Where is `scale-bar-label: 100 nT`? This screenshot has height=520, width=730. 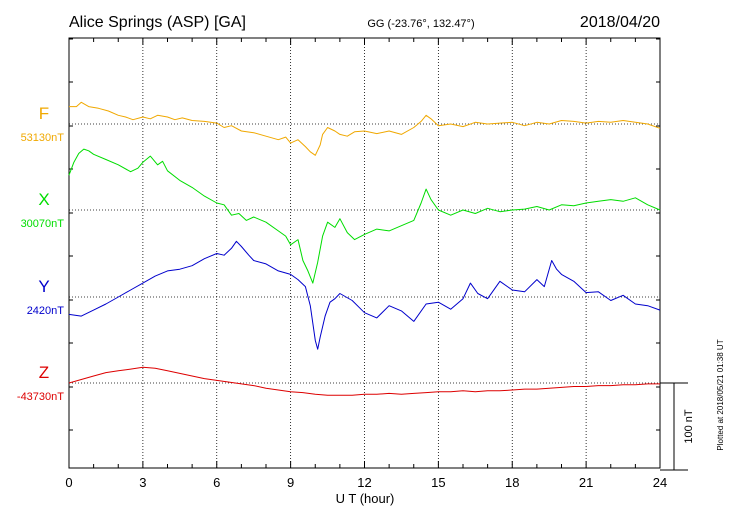
scale-bar-label: 100 nT is located at coordinates (689, 426).